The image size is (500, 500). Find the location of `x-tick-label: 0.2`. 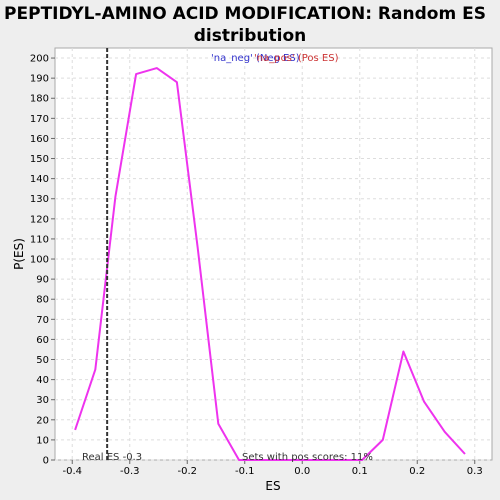

x-tick-label: 0.2 is located at coordinates (417, 471).